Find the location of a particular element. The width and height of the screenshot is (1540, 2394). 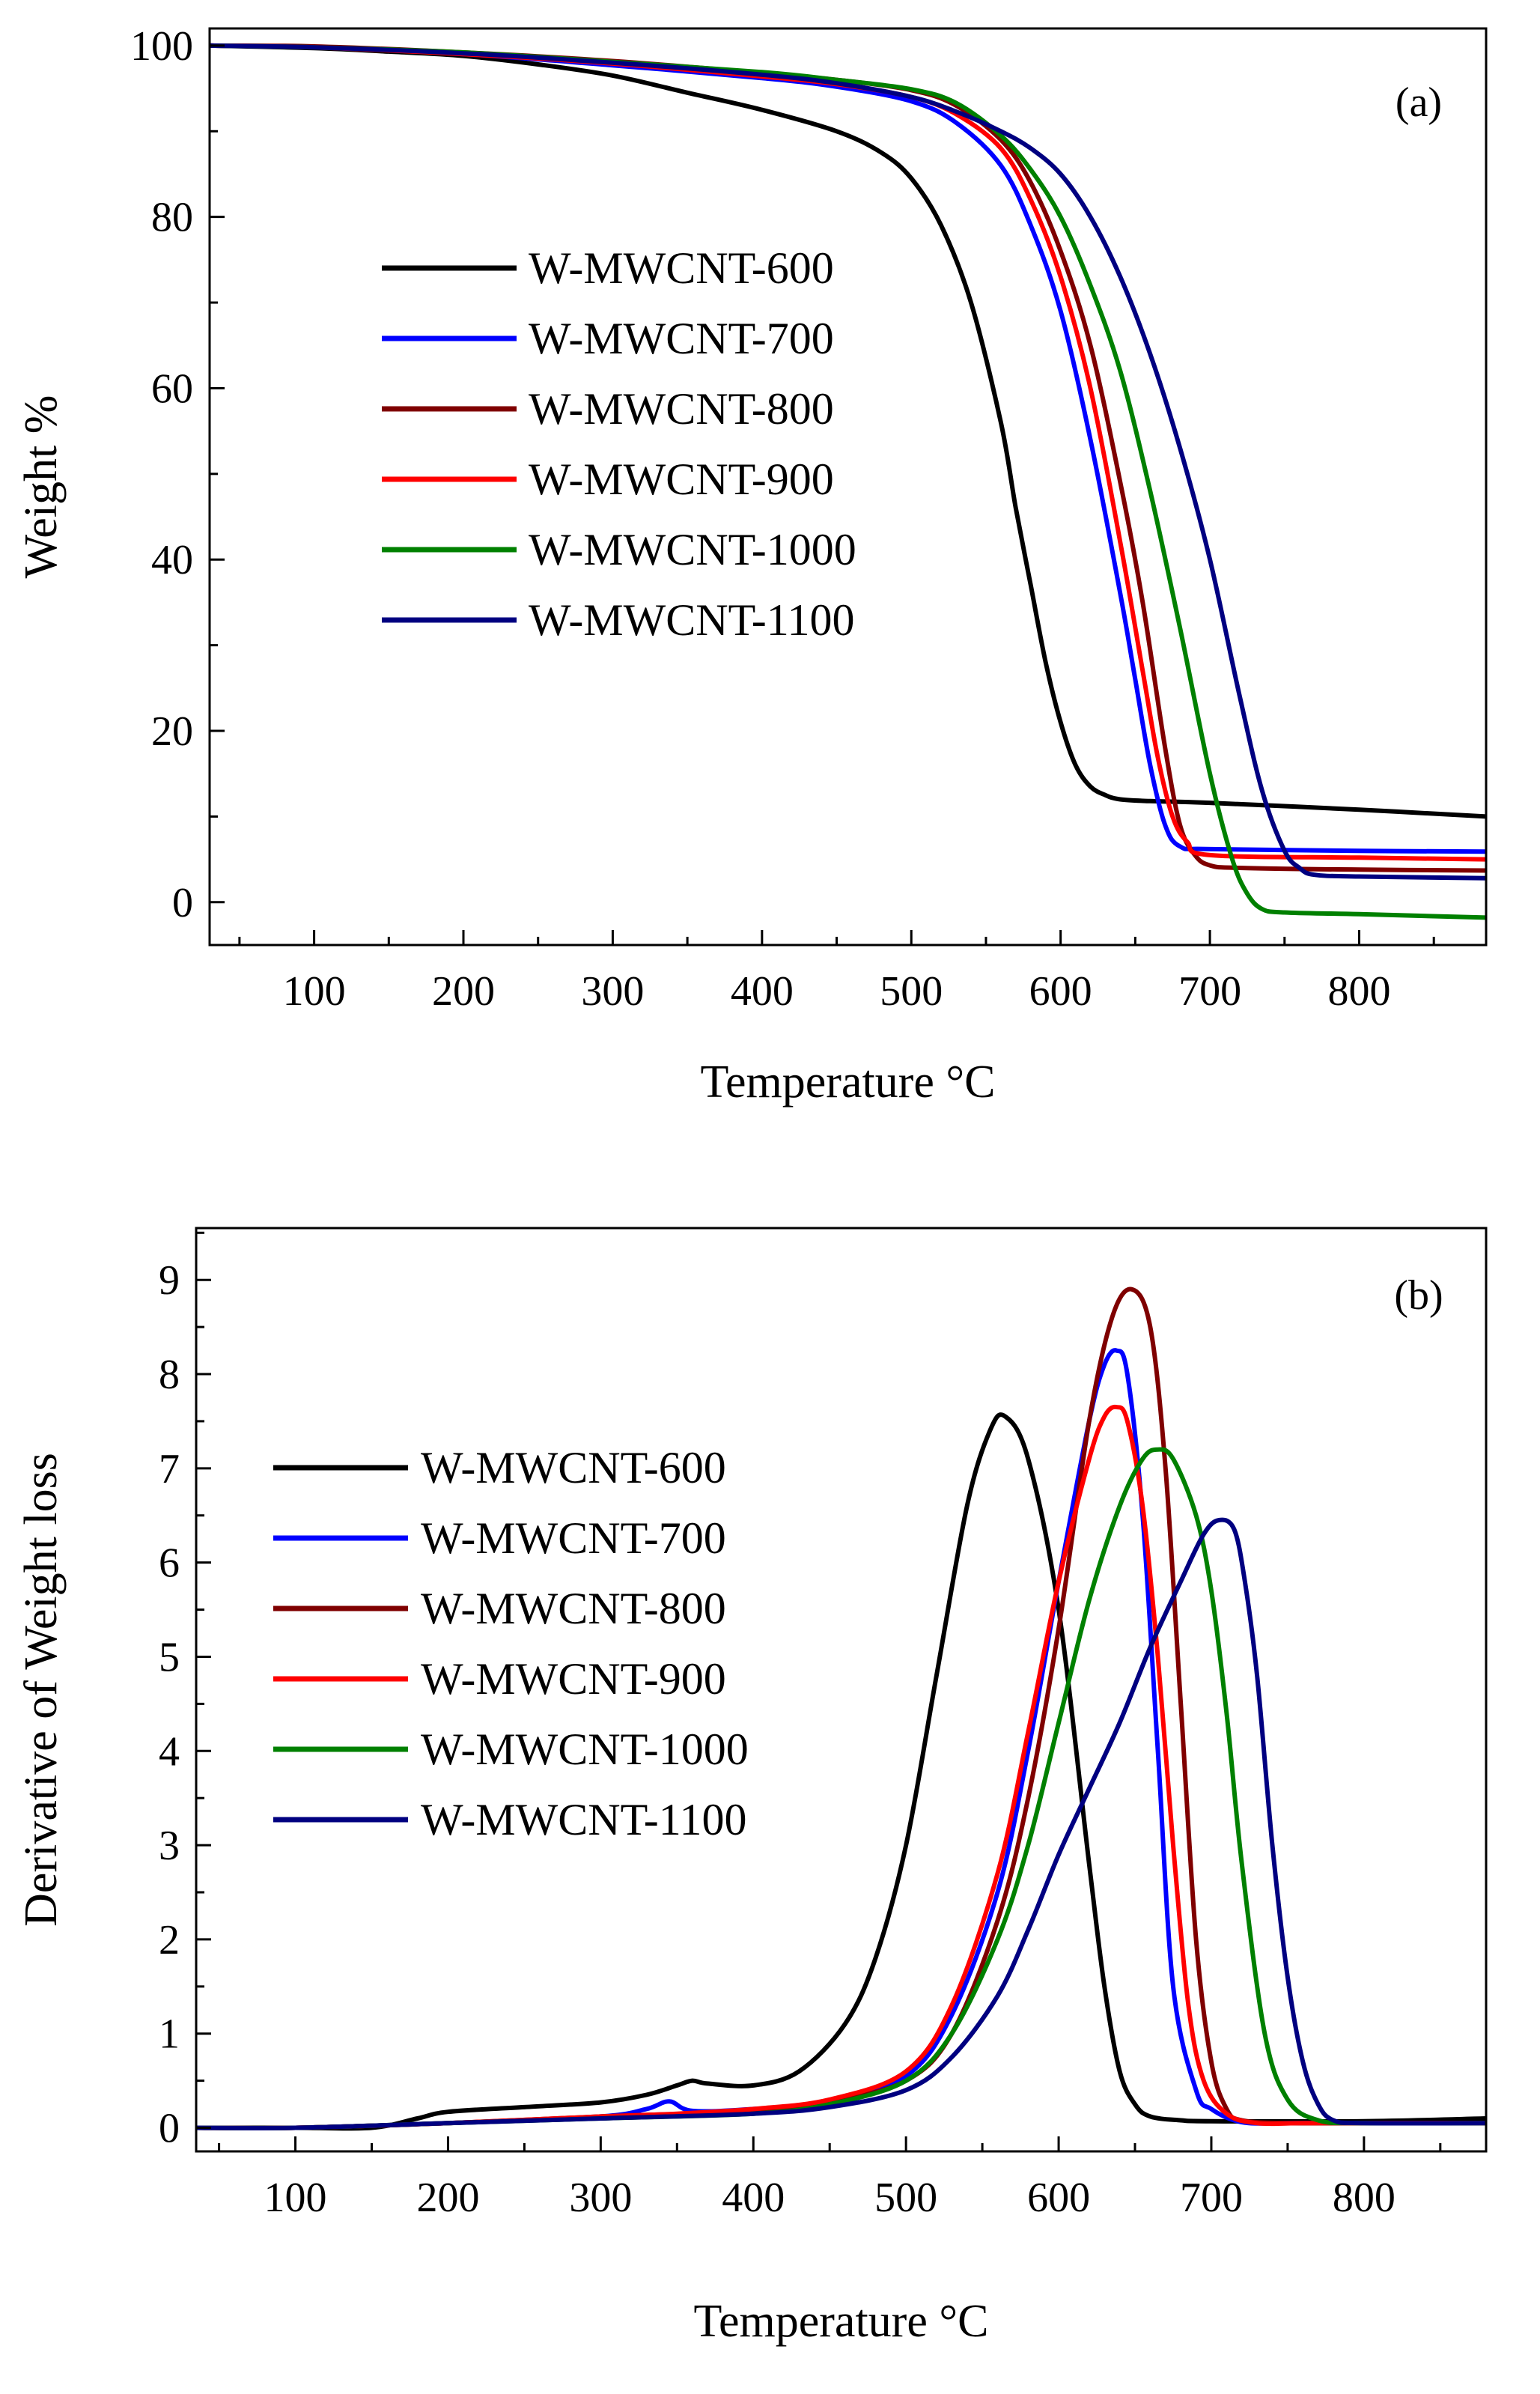

y-tick-label: 100 is located at coordinates (161, 46).